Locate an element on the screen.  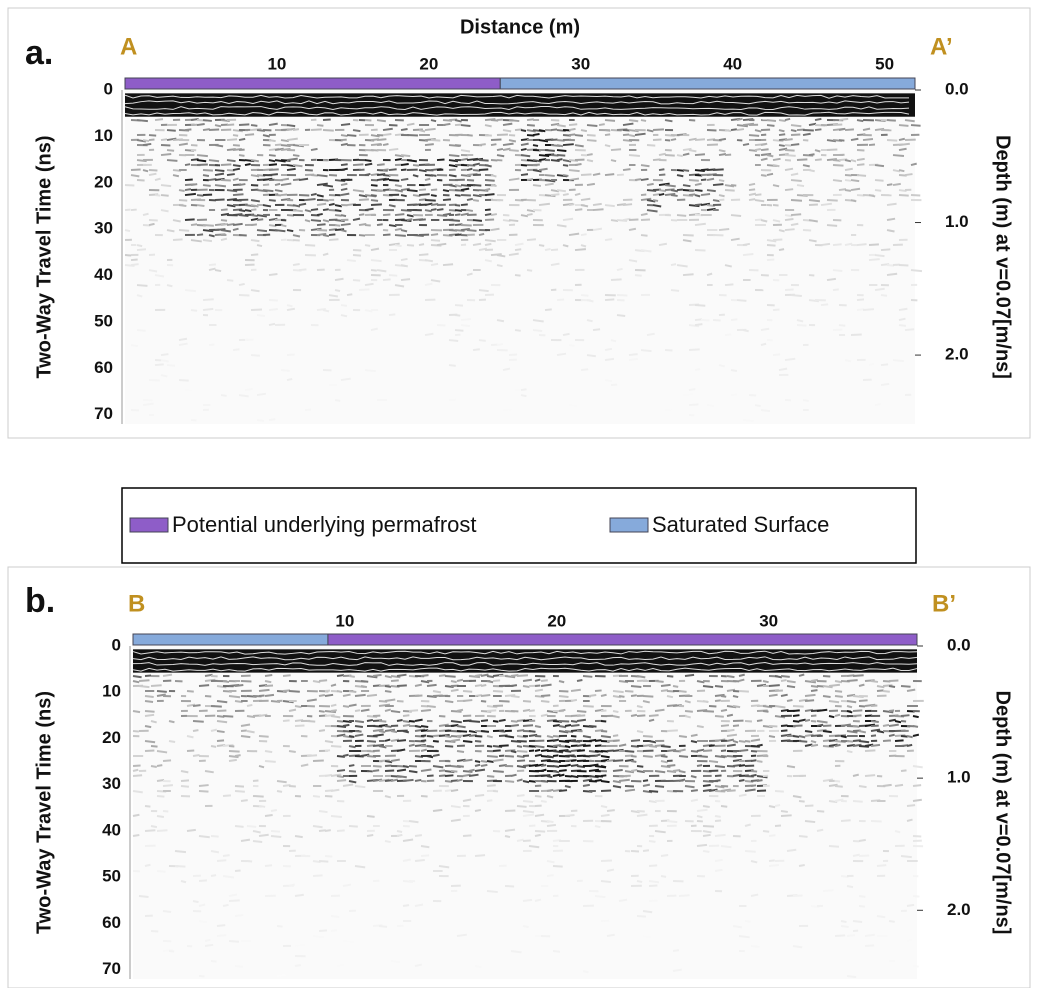
y-tick-label: 50 is located at coordinates (103, 320).